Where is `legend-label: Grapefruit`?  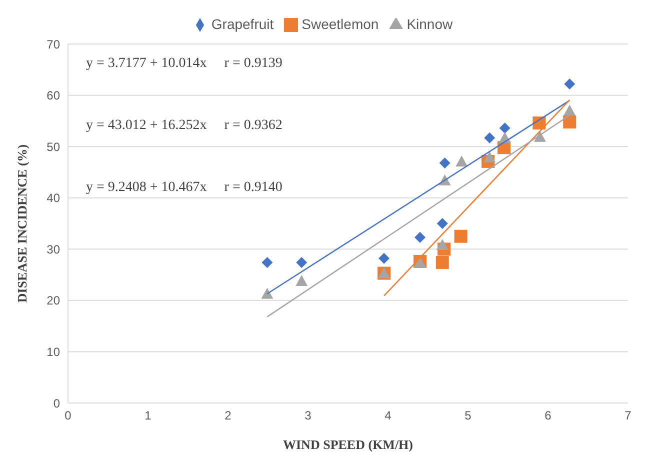
legend-label: Grapefruit is located at coordinates (242, 24).